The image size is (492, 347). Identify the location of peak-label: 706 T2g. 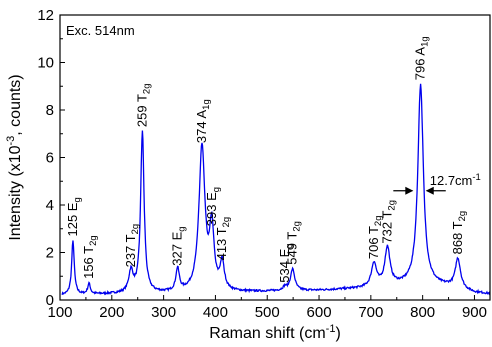
(375, 238).